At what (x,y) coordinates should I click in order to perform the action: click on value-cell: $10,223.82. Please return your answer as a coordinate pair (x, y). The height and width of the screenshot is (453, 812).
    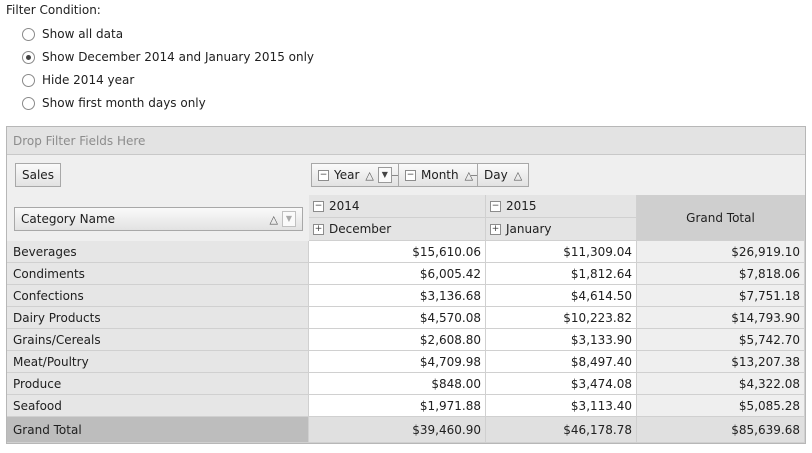
    Looking at the image, I should click on (561, 318).